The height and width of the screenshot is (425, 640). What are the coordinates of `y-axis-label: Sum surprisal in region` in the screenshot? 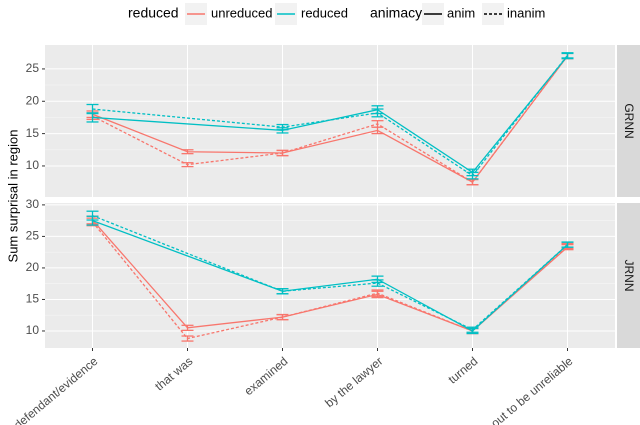 It's located at (12, 196).